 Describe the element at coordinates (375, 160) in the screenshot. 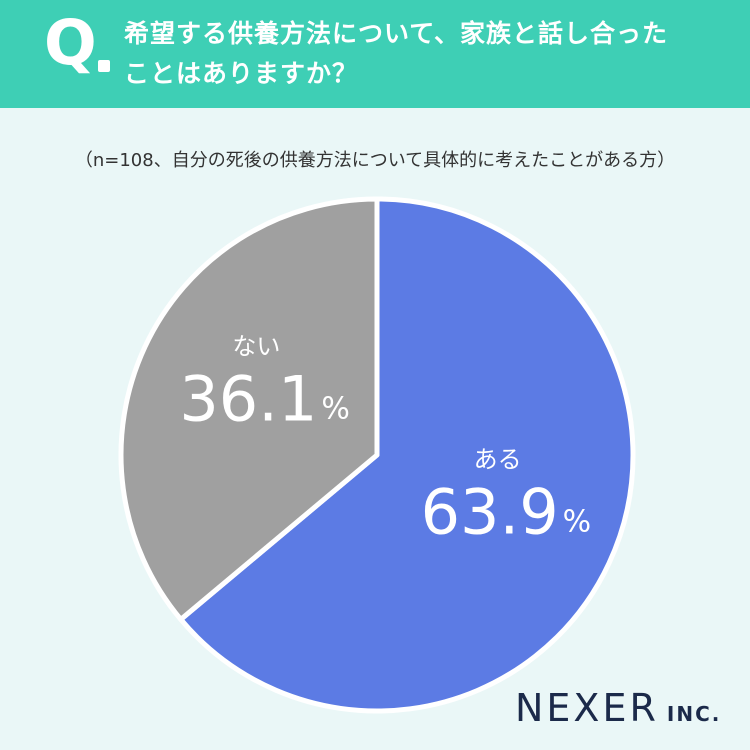

I see `sample-note: （n=108、自分の死後の供養方法について具体的に考えたことがある方）` at that location.